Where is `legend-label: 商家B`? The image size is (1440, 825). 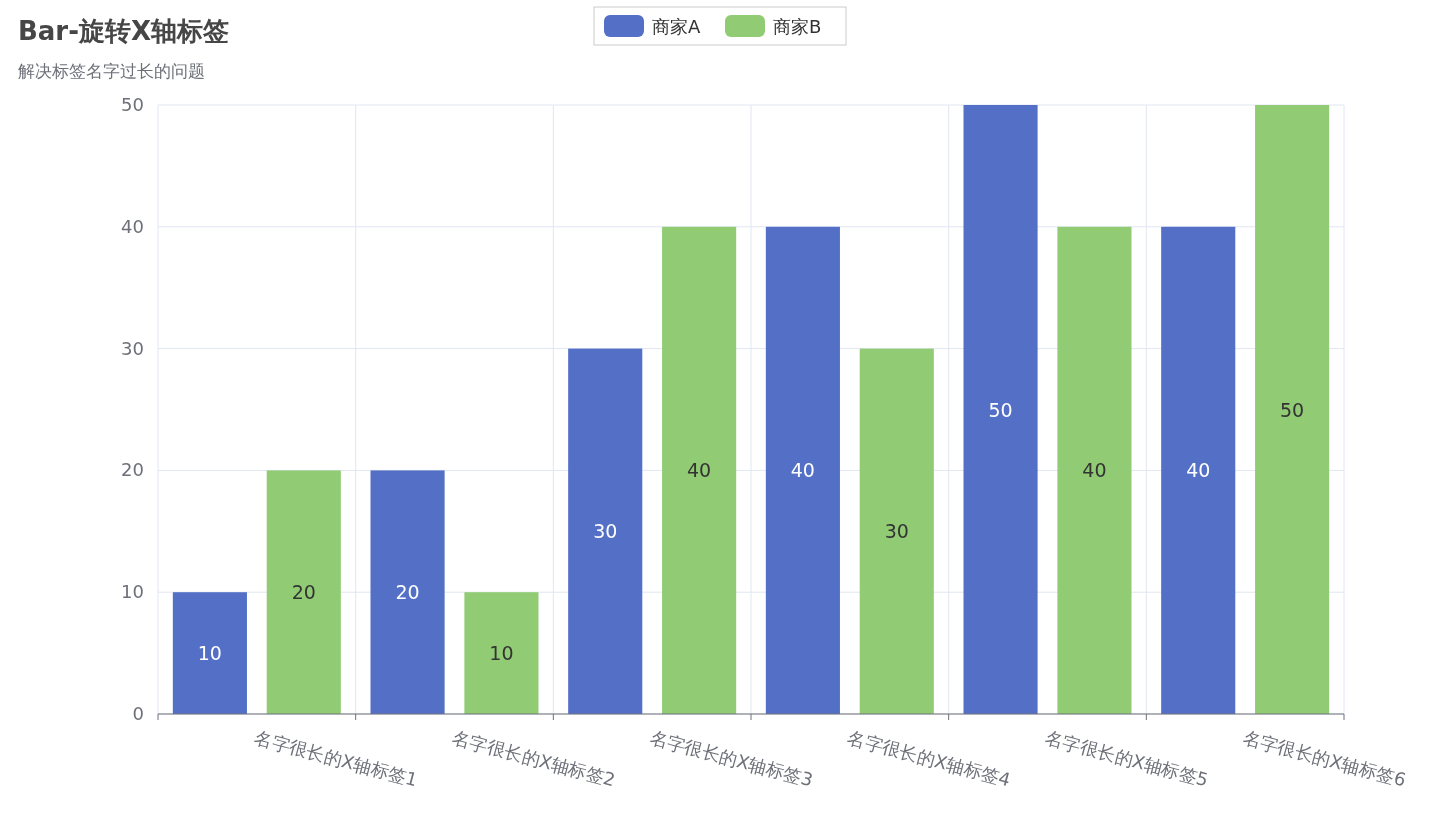
legend-label: 商家B is located at coordinates (797, 26).